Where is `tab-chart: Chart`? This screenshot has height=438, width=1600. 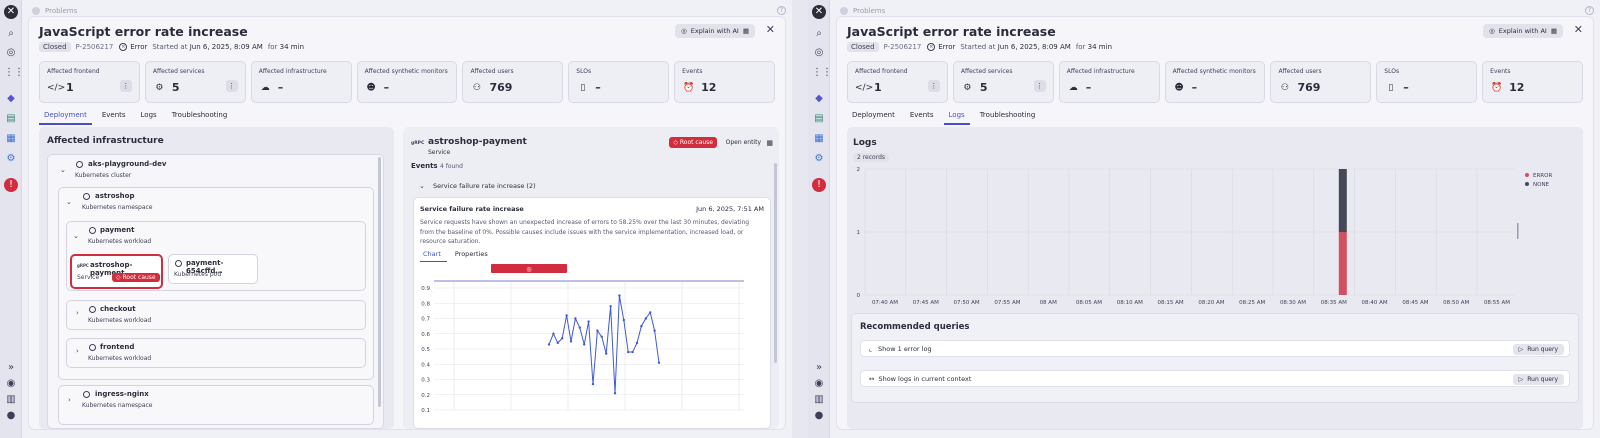 tab-chart: Chart is located at coordinates (433, 256).